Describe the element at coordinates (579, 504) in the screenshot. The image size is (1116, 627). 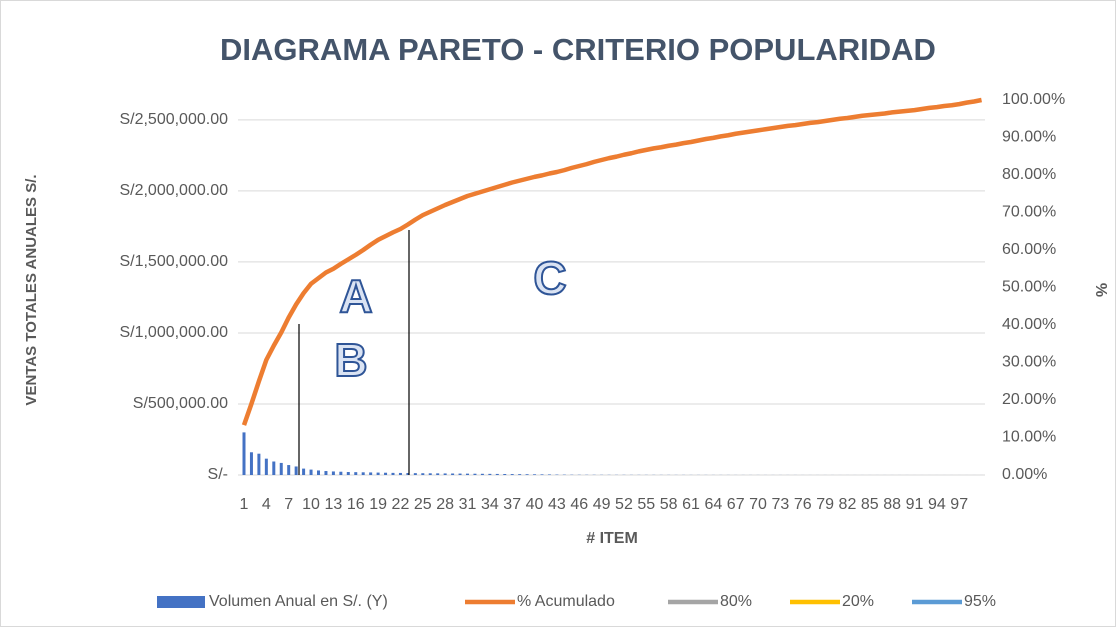
I see `x-tick-label: 46` at that location.